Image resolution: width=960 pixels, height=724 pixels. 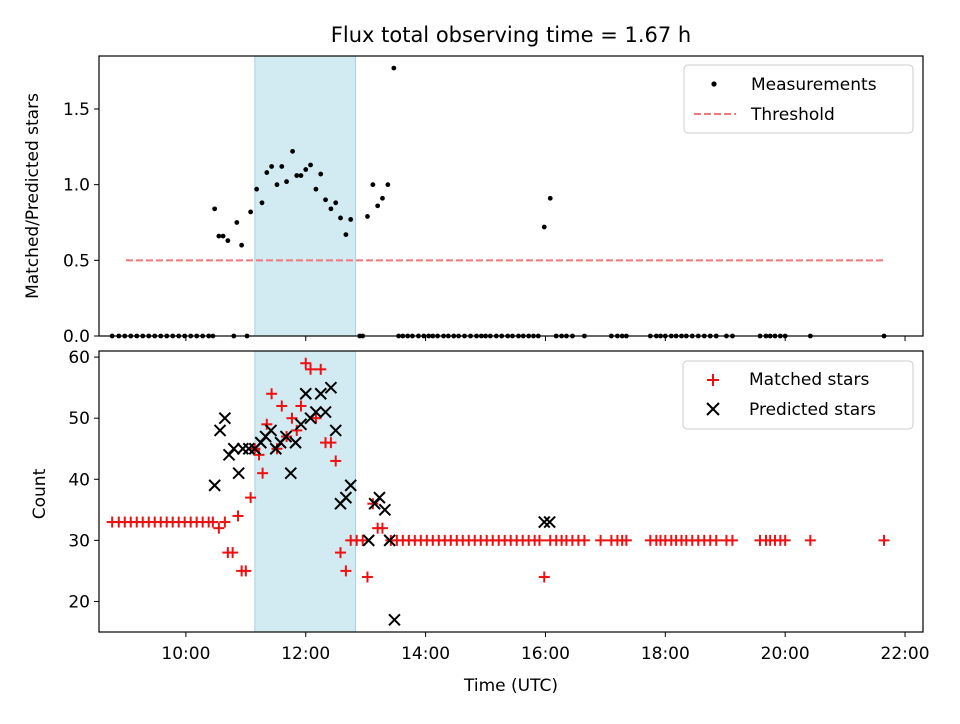 What do you see at coordinates (185, 654) in the screenshot?
I see `x-tick-label: 10:00` at bounding box center [185, 654].